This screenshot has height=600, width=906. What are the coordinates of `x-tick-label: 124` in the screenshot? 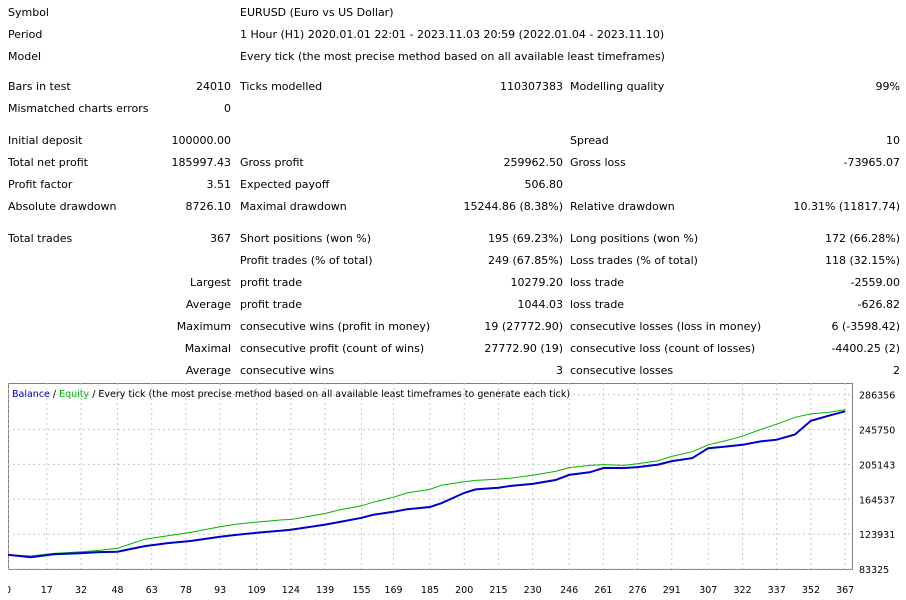 It's located at (291, 590).